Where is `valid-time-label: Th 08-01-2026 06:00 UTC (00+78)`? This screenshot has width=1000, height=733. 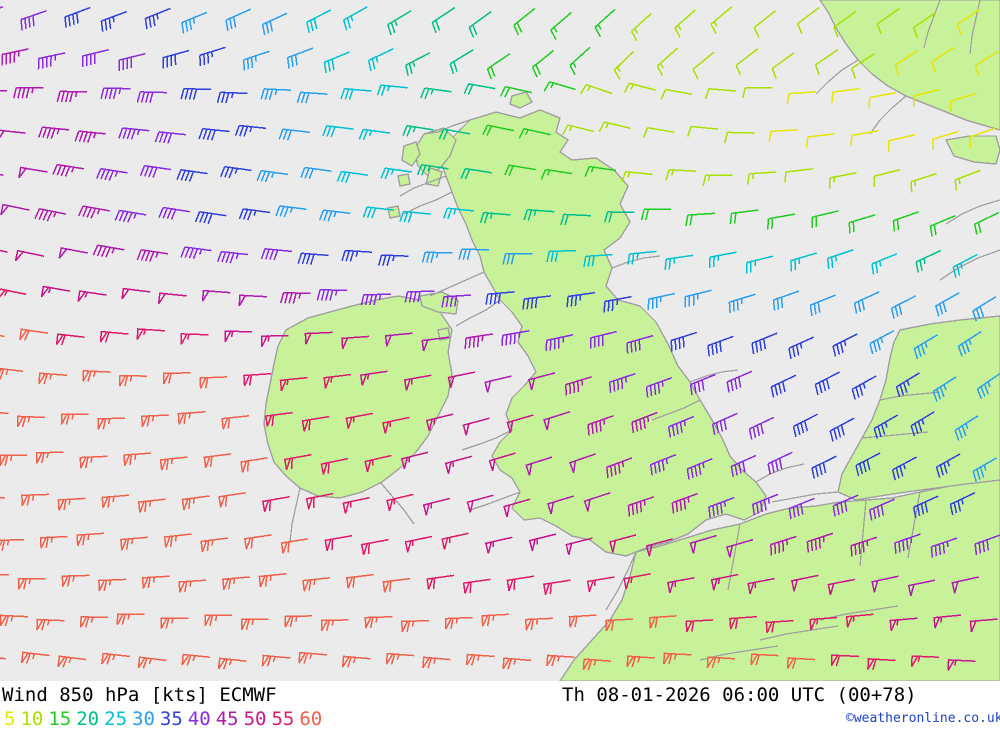
valid-time-label: Th 08-01-2026 06:00 UTC (00+78) is located at coordinates (739, 695).